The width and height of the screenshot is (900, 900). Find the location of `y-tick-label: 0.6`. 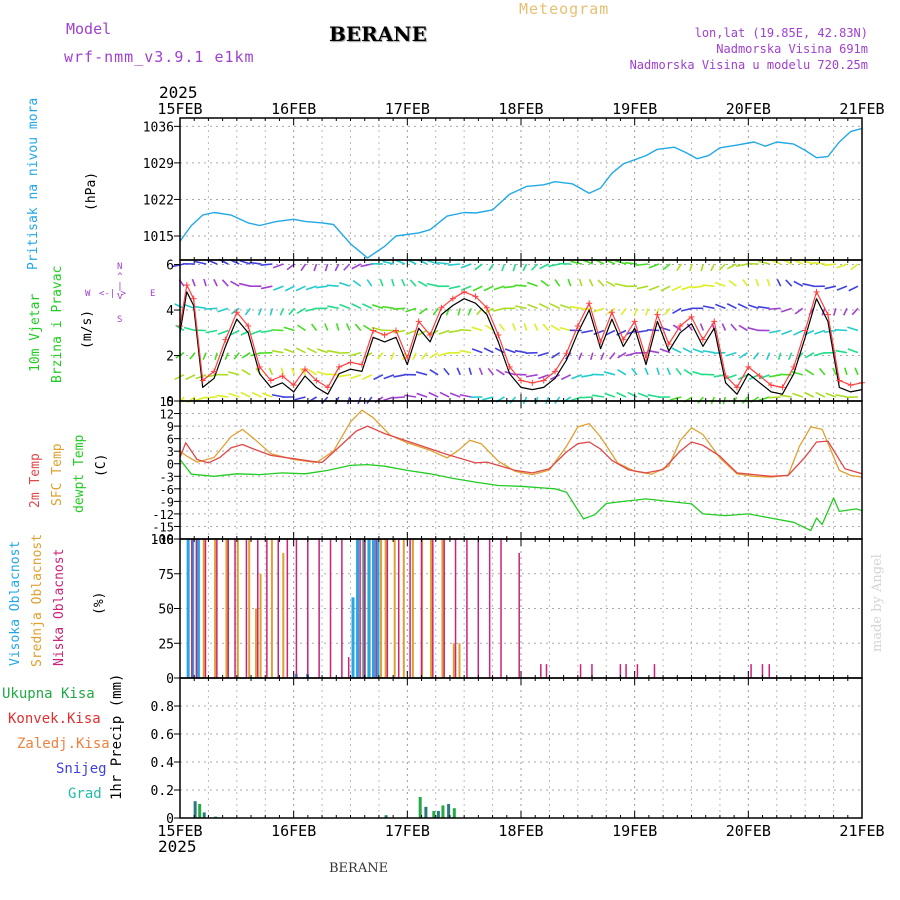

y-tick-label: 0.6 is located at coordinates (162, 735).